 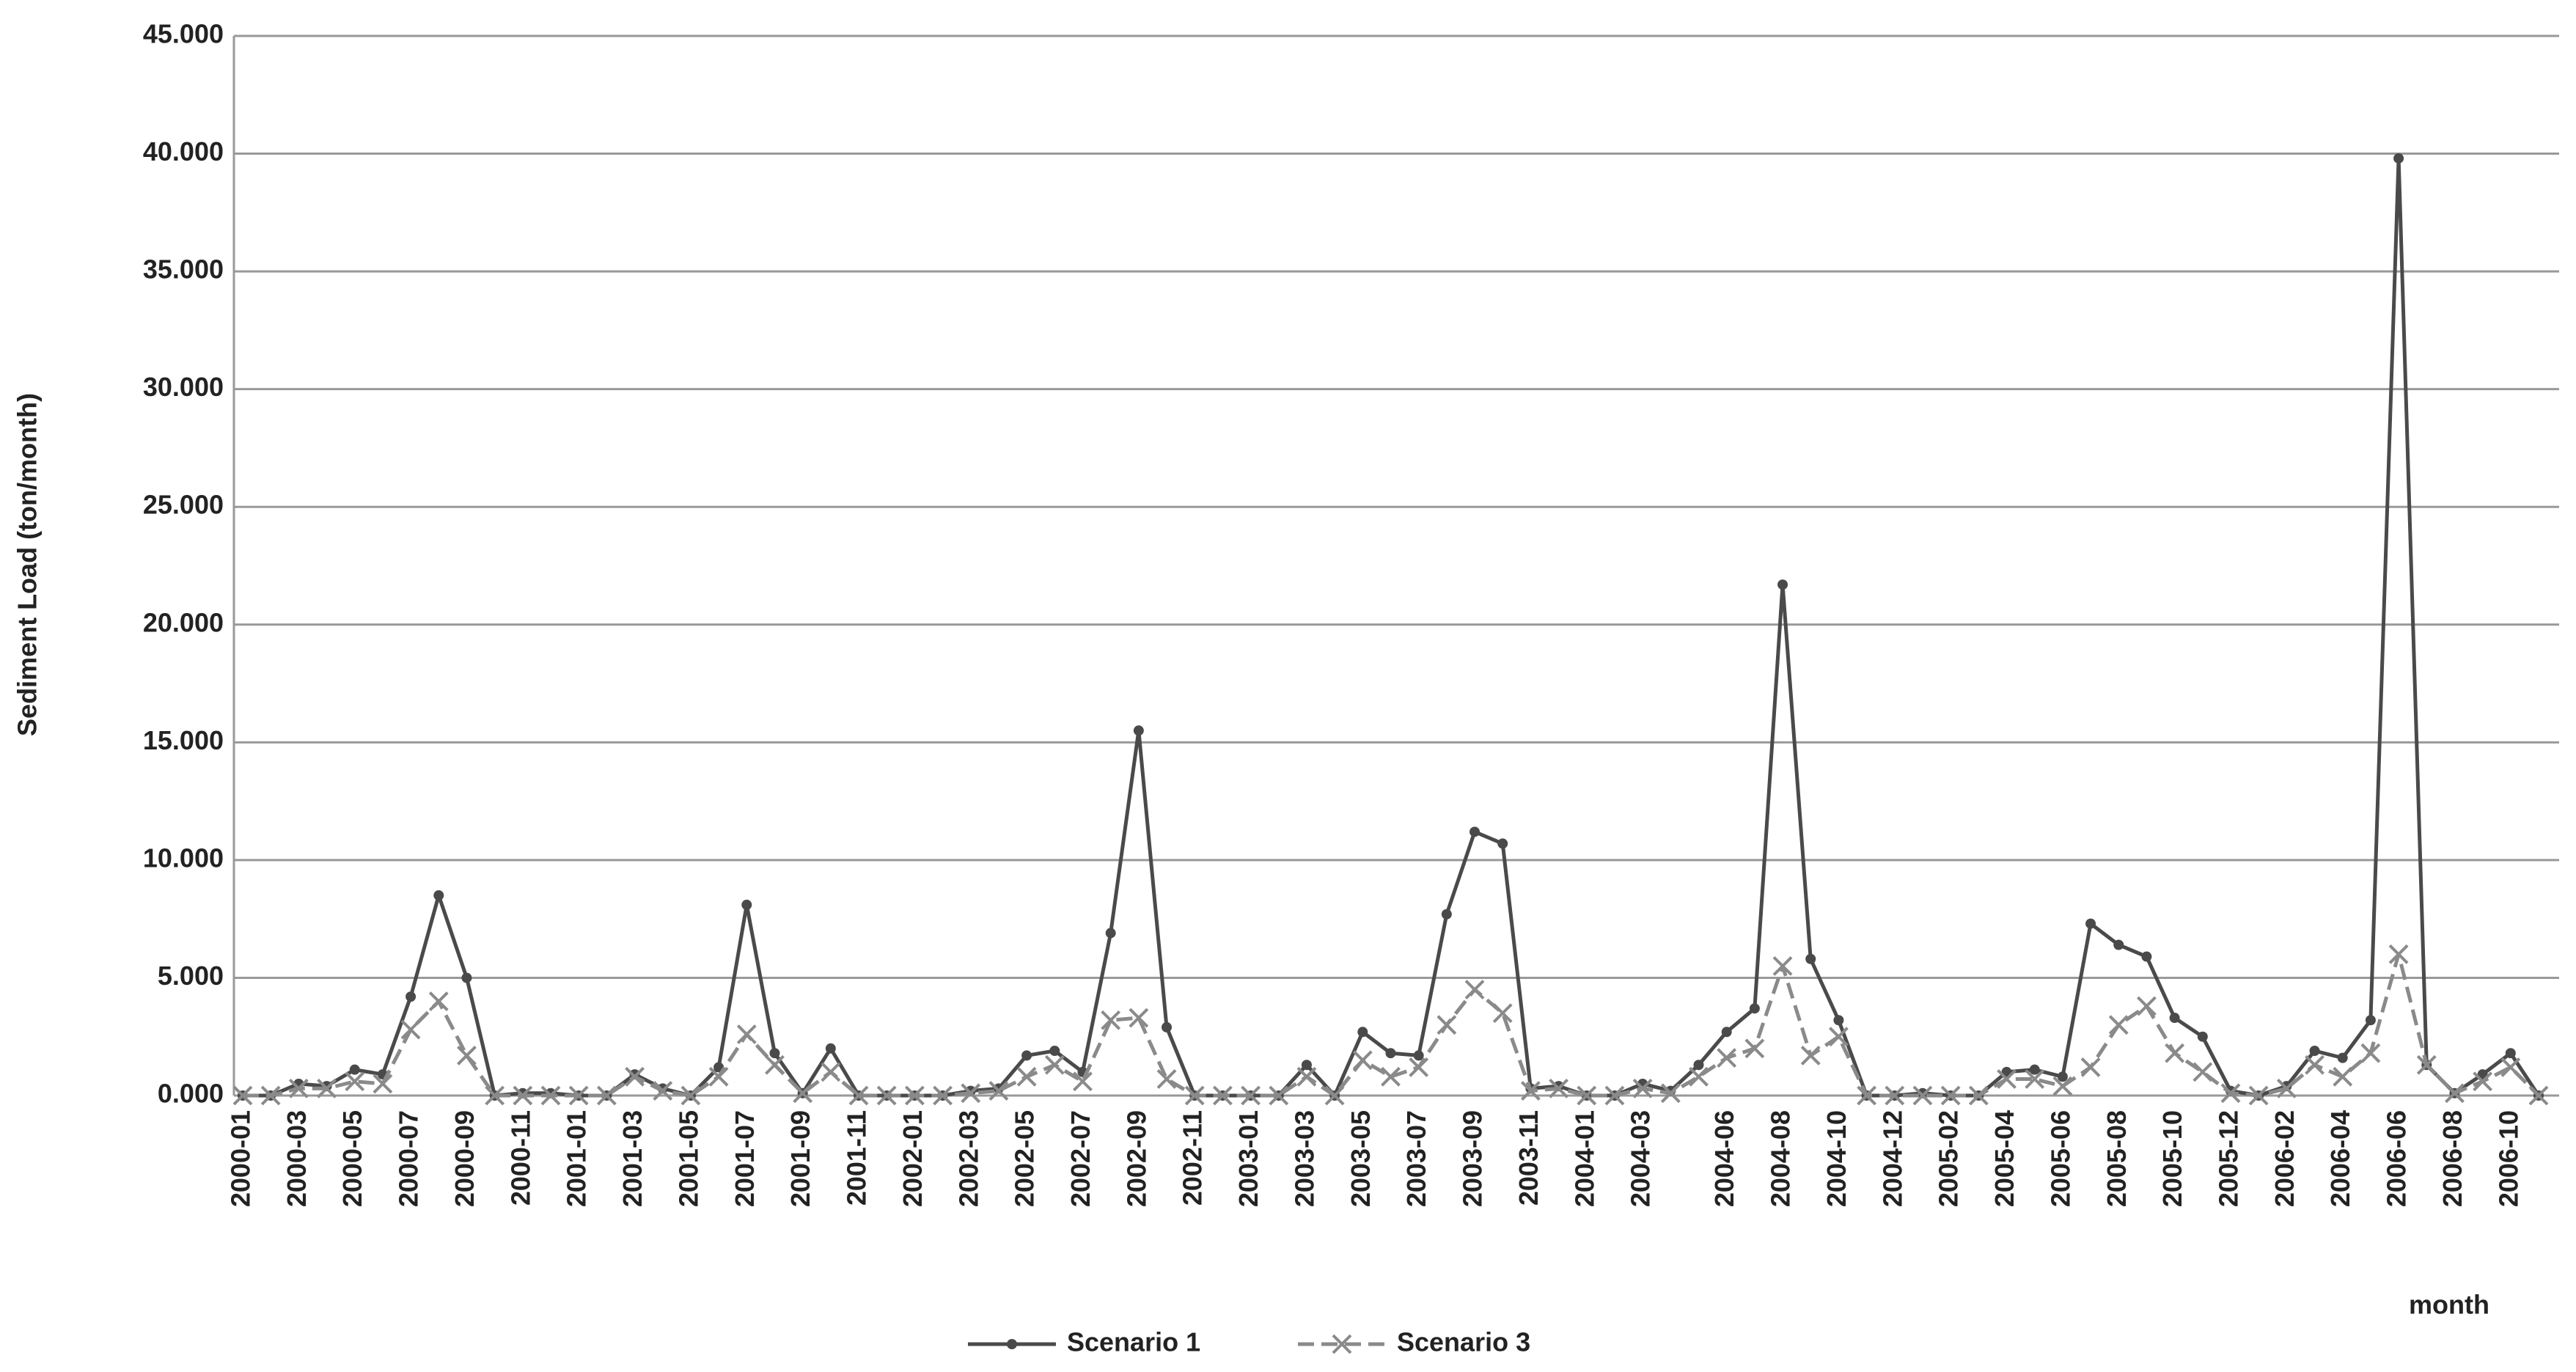 What do you see at coordinates (184, 387) in the screenshot?
I see `y-tick-label: 30.000` at bounding box center [184, 387].